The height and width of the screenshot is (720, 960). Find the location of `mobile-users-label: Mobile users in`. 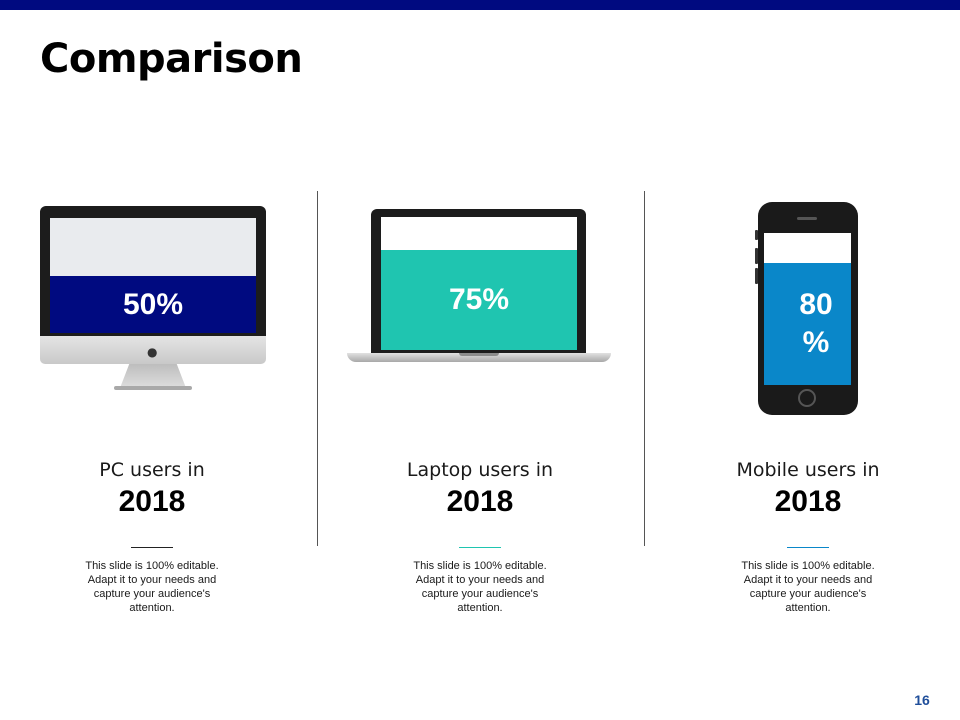

mobile-users-label: Mobile users in is located at coordinates (808, 470).